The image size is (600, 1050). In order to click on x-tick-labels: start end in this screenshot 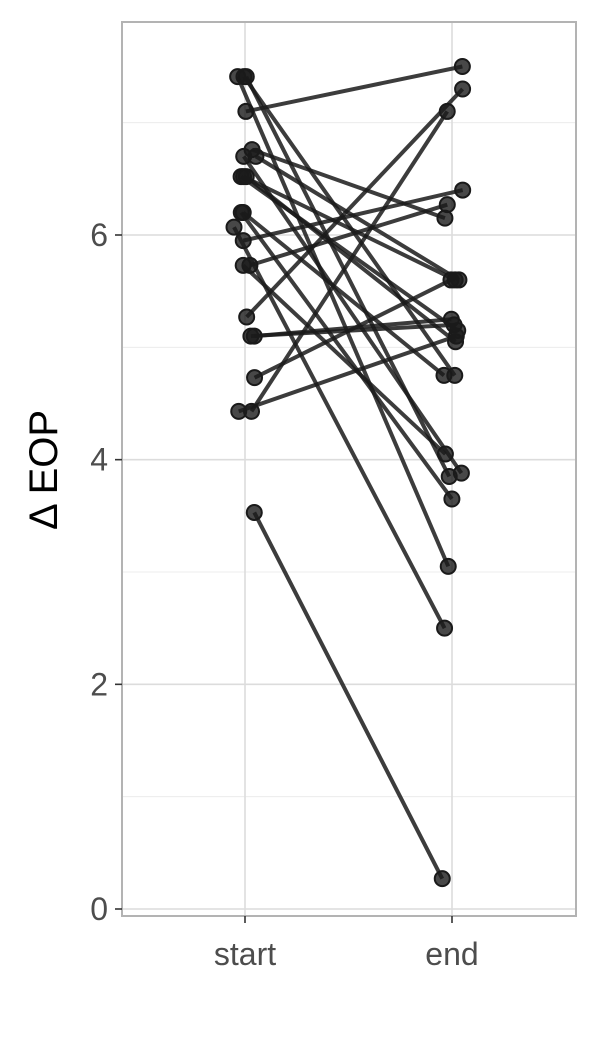, I will do `click(346, 944)`.